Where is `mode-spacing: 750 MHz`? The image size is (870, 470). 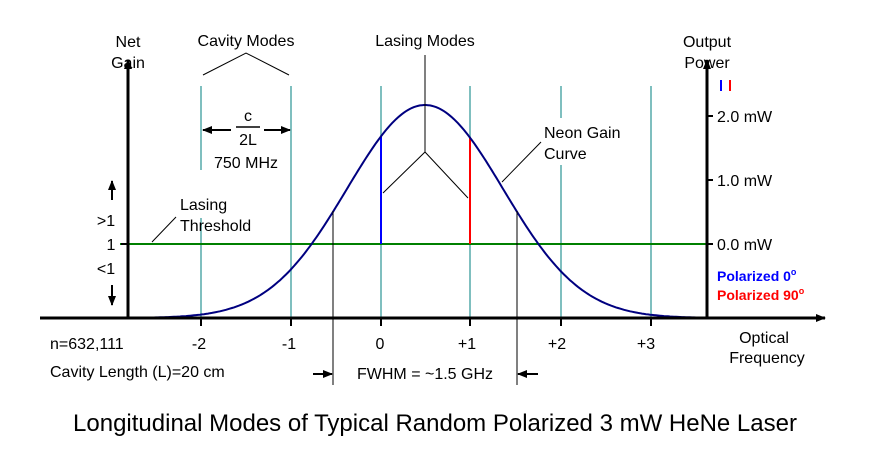 mode-spacing: 750 MHz is located at coordinates (246, 163).